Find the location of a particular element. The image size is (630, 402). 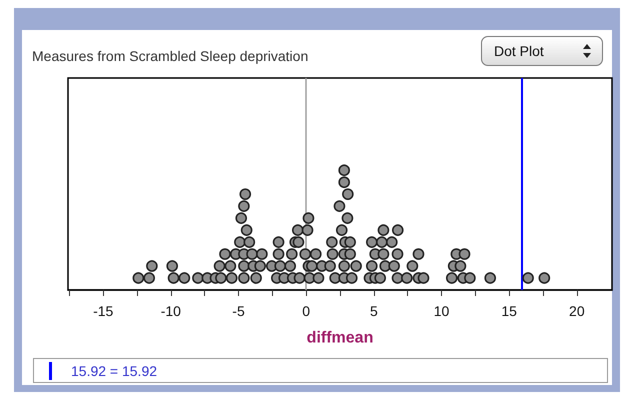

x-tick-label: 5 is located at coordinates (374, 311).